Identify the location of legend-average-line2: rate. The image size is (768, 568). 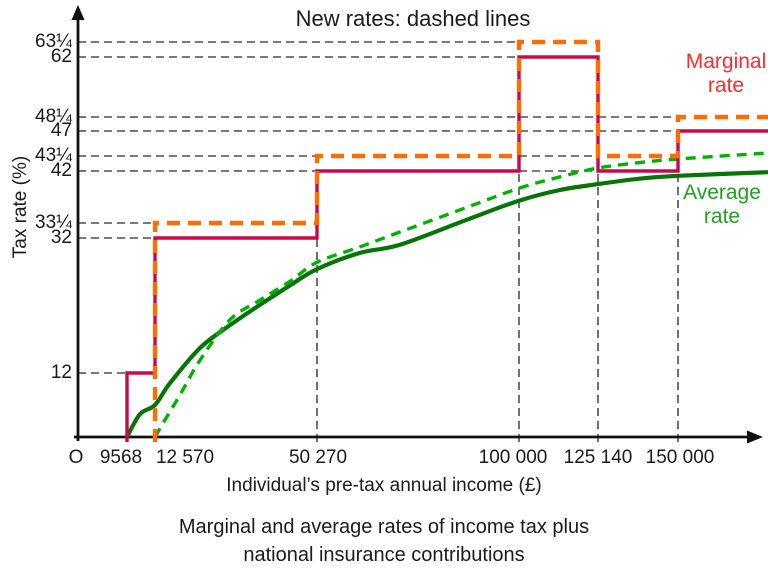
(722, 216).